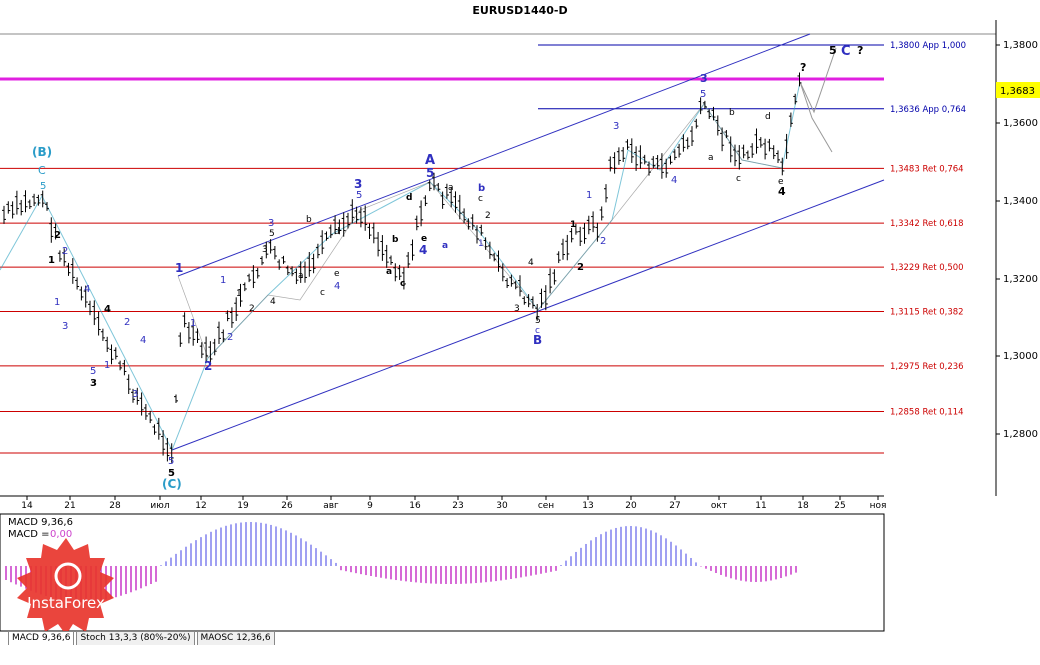 This screenshot has height=665, width=1040. I want to click on instaforex-logo: InstaForex, so click(65, 586).